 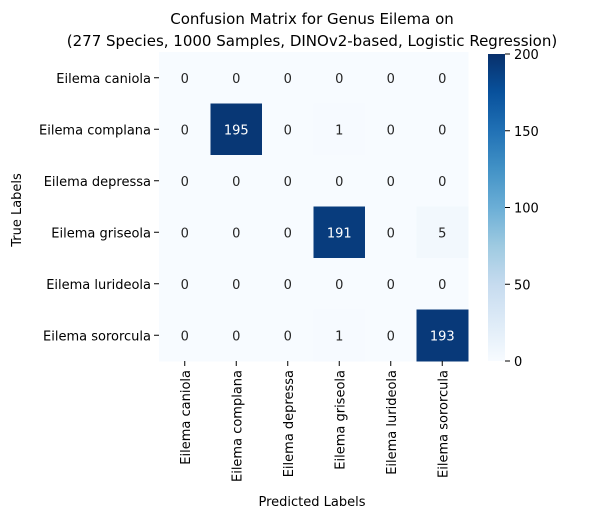 I want to click on cell-value-label: 193, so click(x=442, y=336).